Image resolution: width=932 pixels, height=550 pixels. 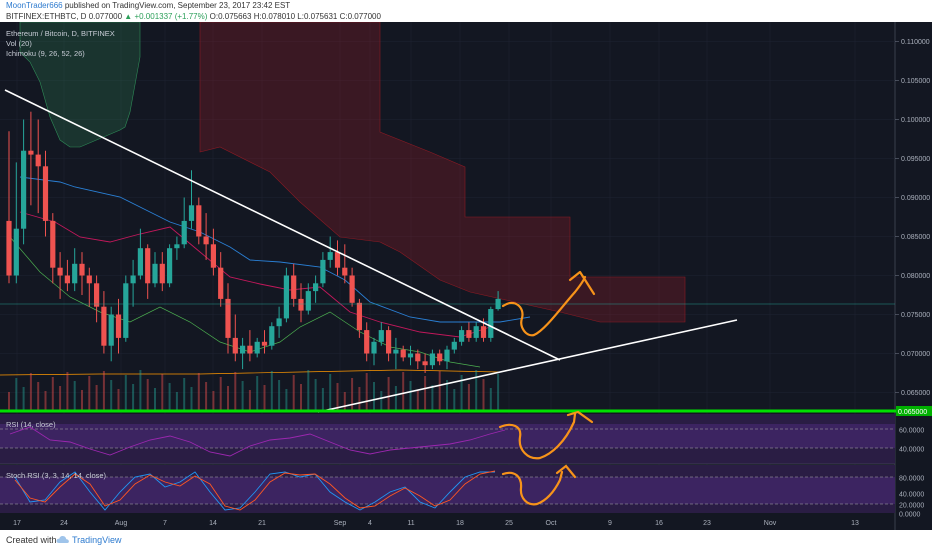 I want to click on indicator-tick-label: 80.0000, so click(x=911, y=479).